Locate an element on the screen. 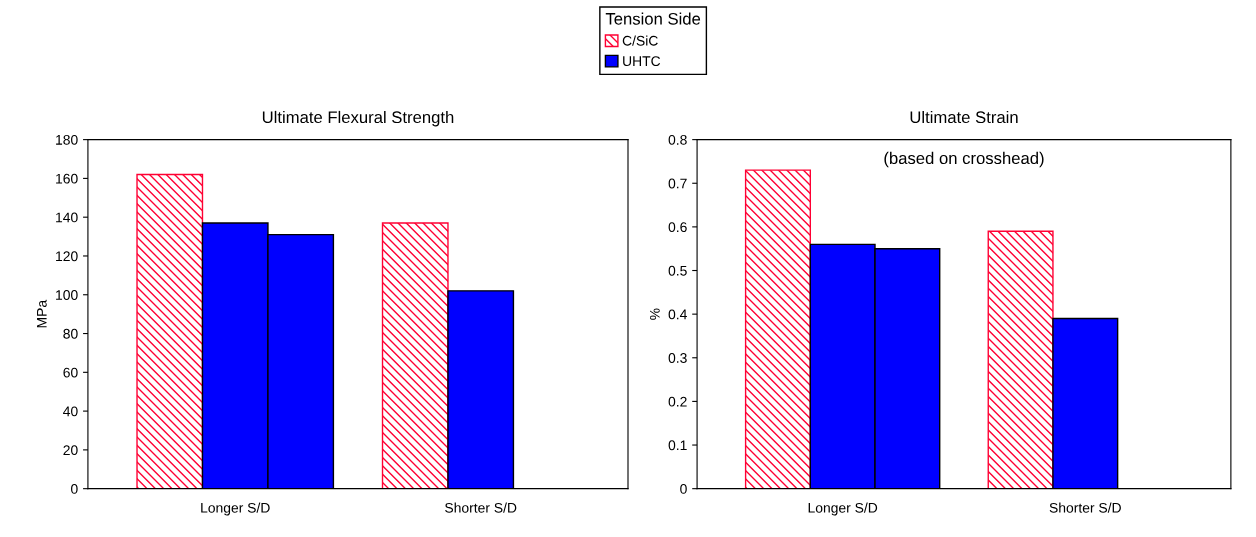  y-tick-label: 0.6 is located at coordinates (677, 227).